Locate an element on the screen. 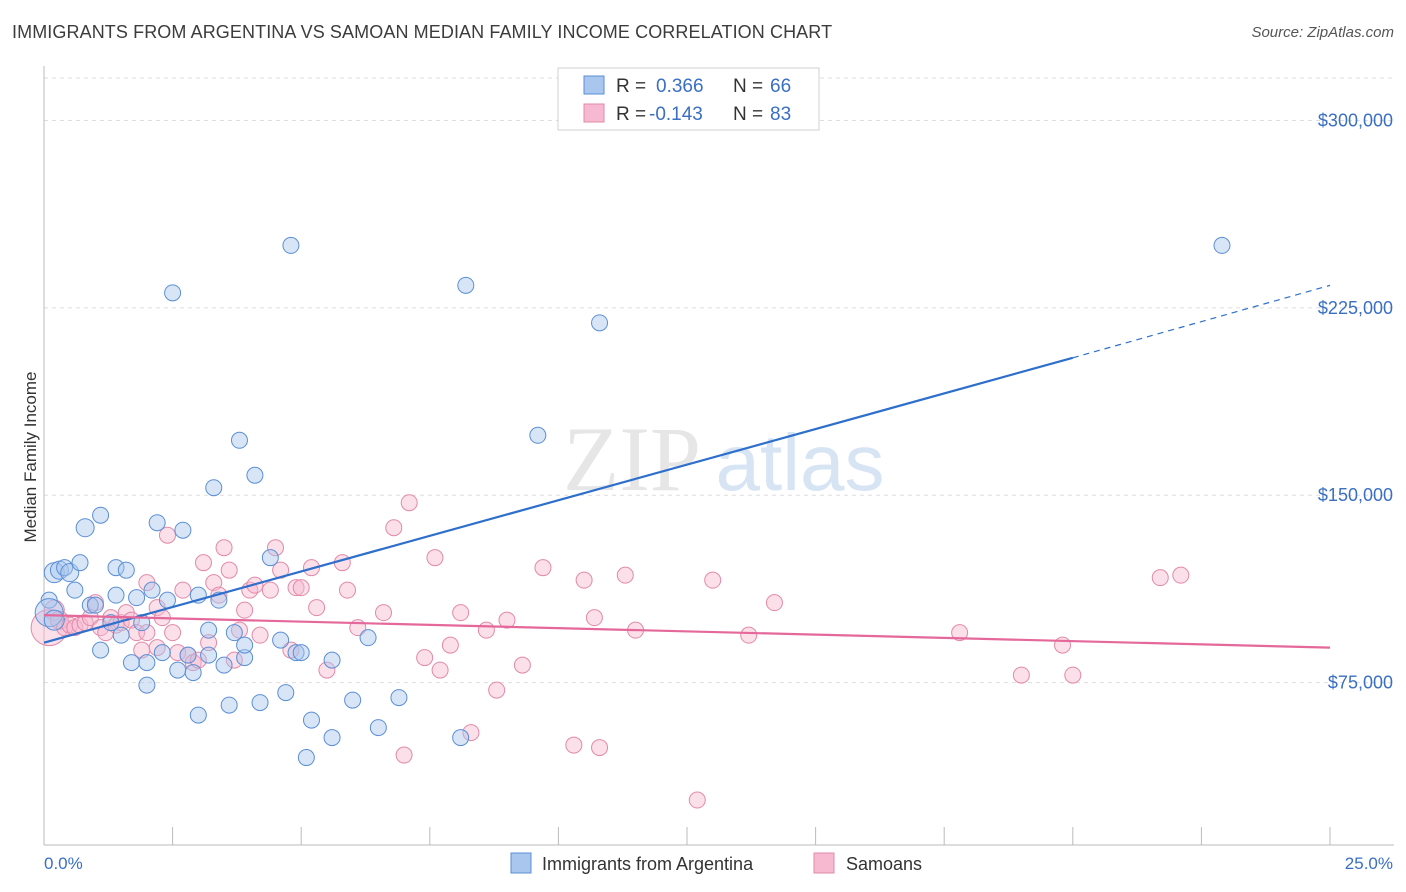 The height and width of the screenshot is (892, 1406). series-legend: Immigrants from Argentina Samoans is located at coordinates (716, 863).